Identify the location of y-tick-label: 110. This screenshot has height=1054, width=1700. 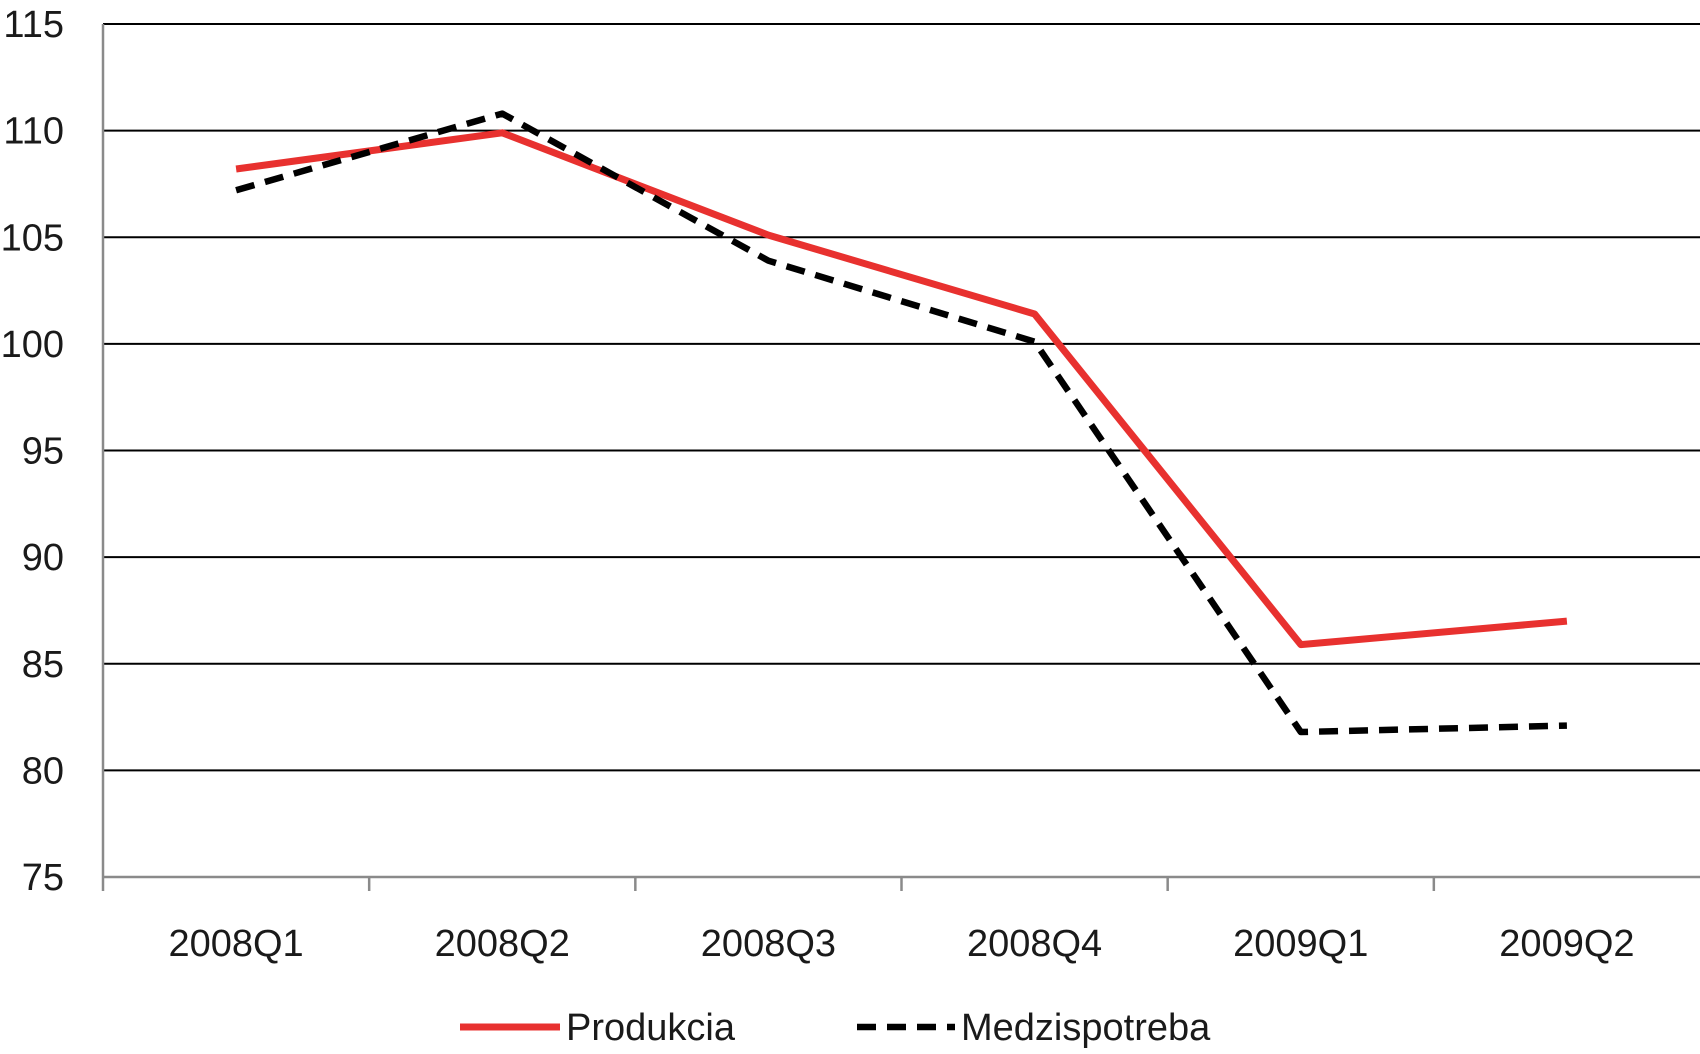
(33, 132).